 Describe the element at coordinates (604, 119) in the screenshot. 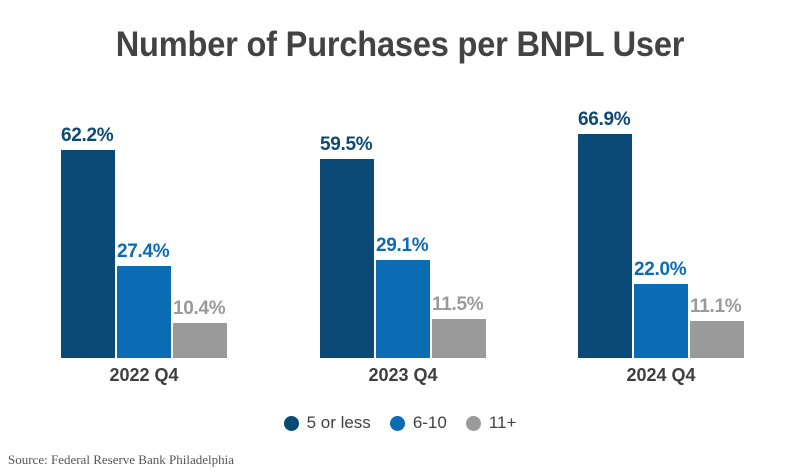

I see `bar-value-label: 66.9%` at that location.